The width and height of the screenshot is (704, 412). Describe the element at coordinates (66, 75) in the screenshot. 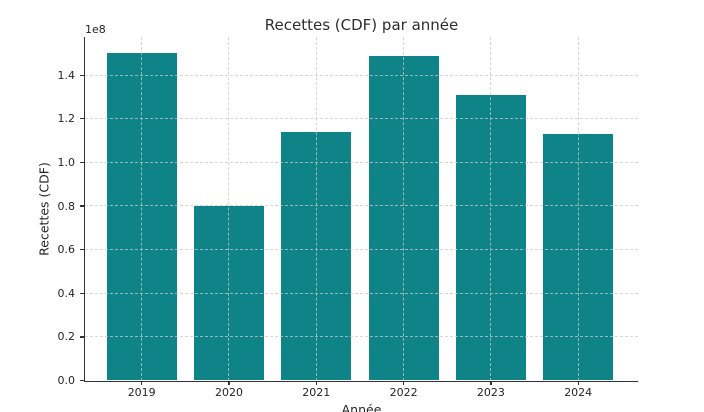

I see `y-tick-label: 1.4` at that location.